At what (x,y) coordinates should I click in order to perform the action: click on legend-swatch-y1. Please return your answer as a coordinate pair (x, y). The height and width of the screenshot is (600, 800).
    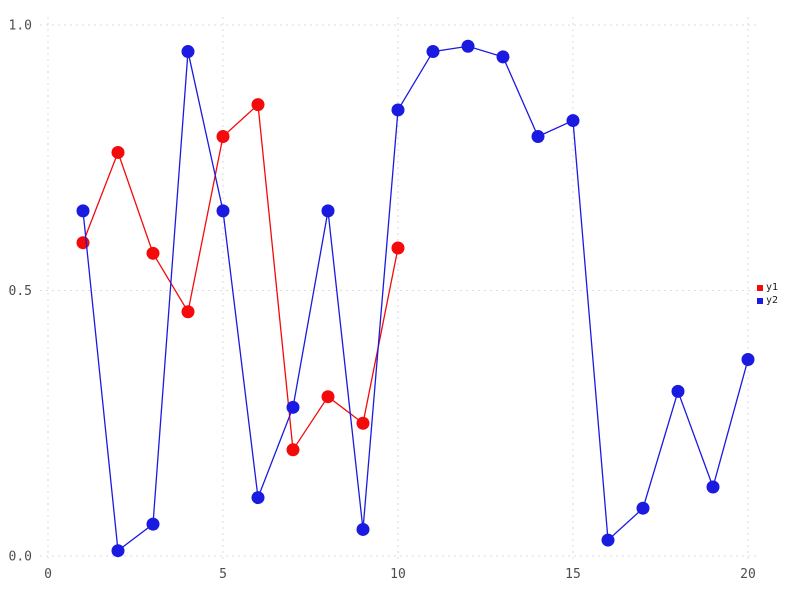
    Looking at the image, I should click on (760, 287).